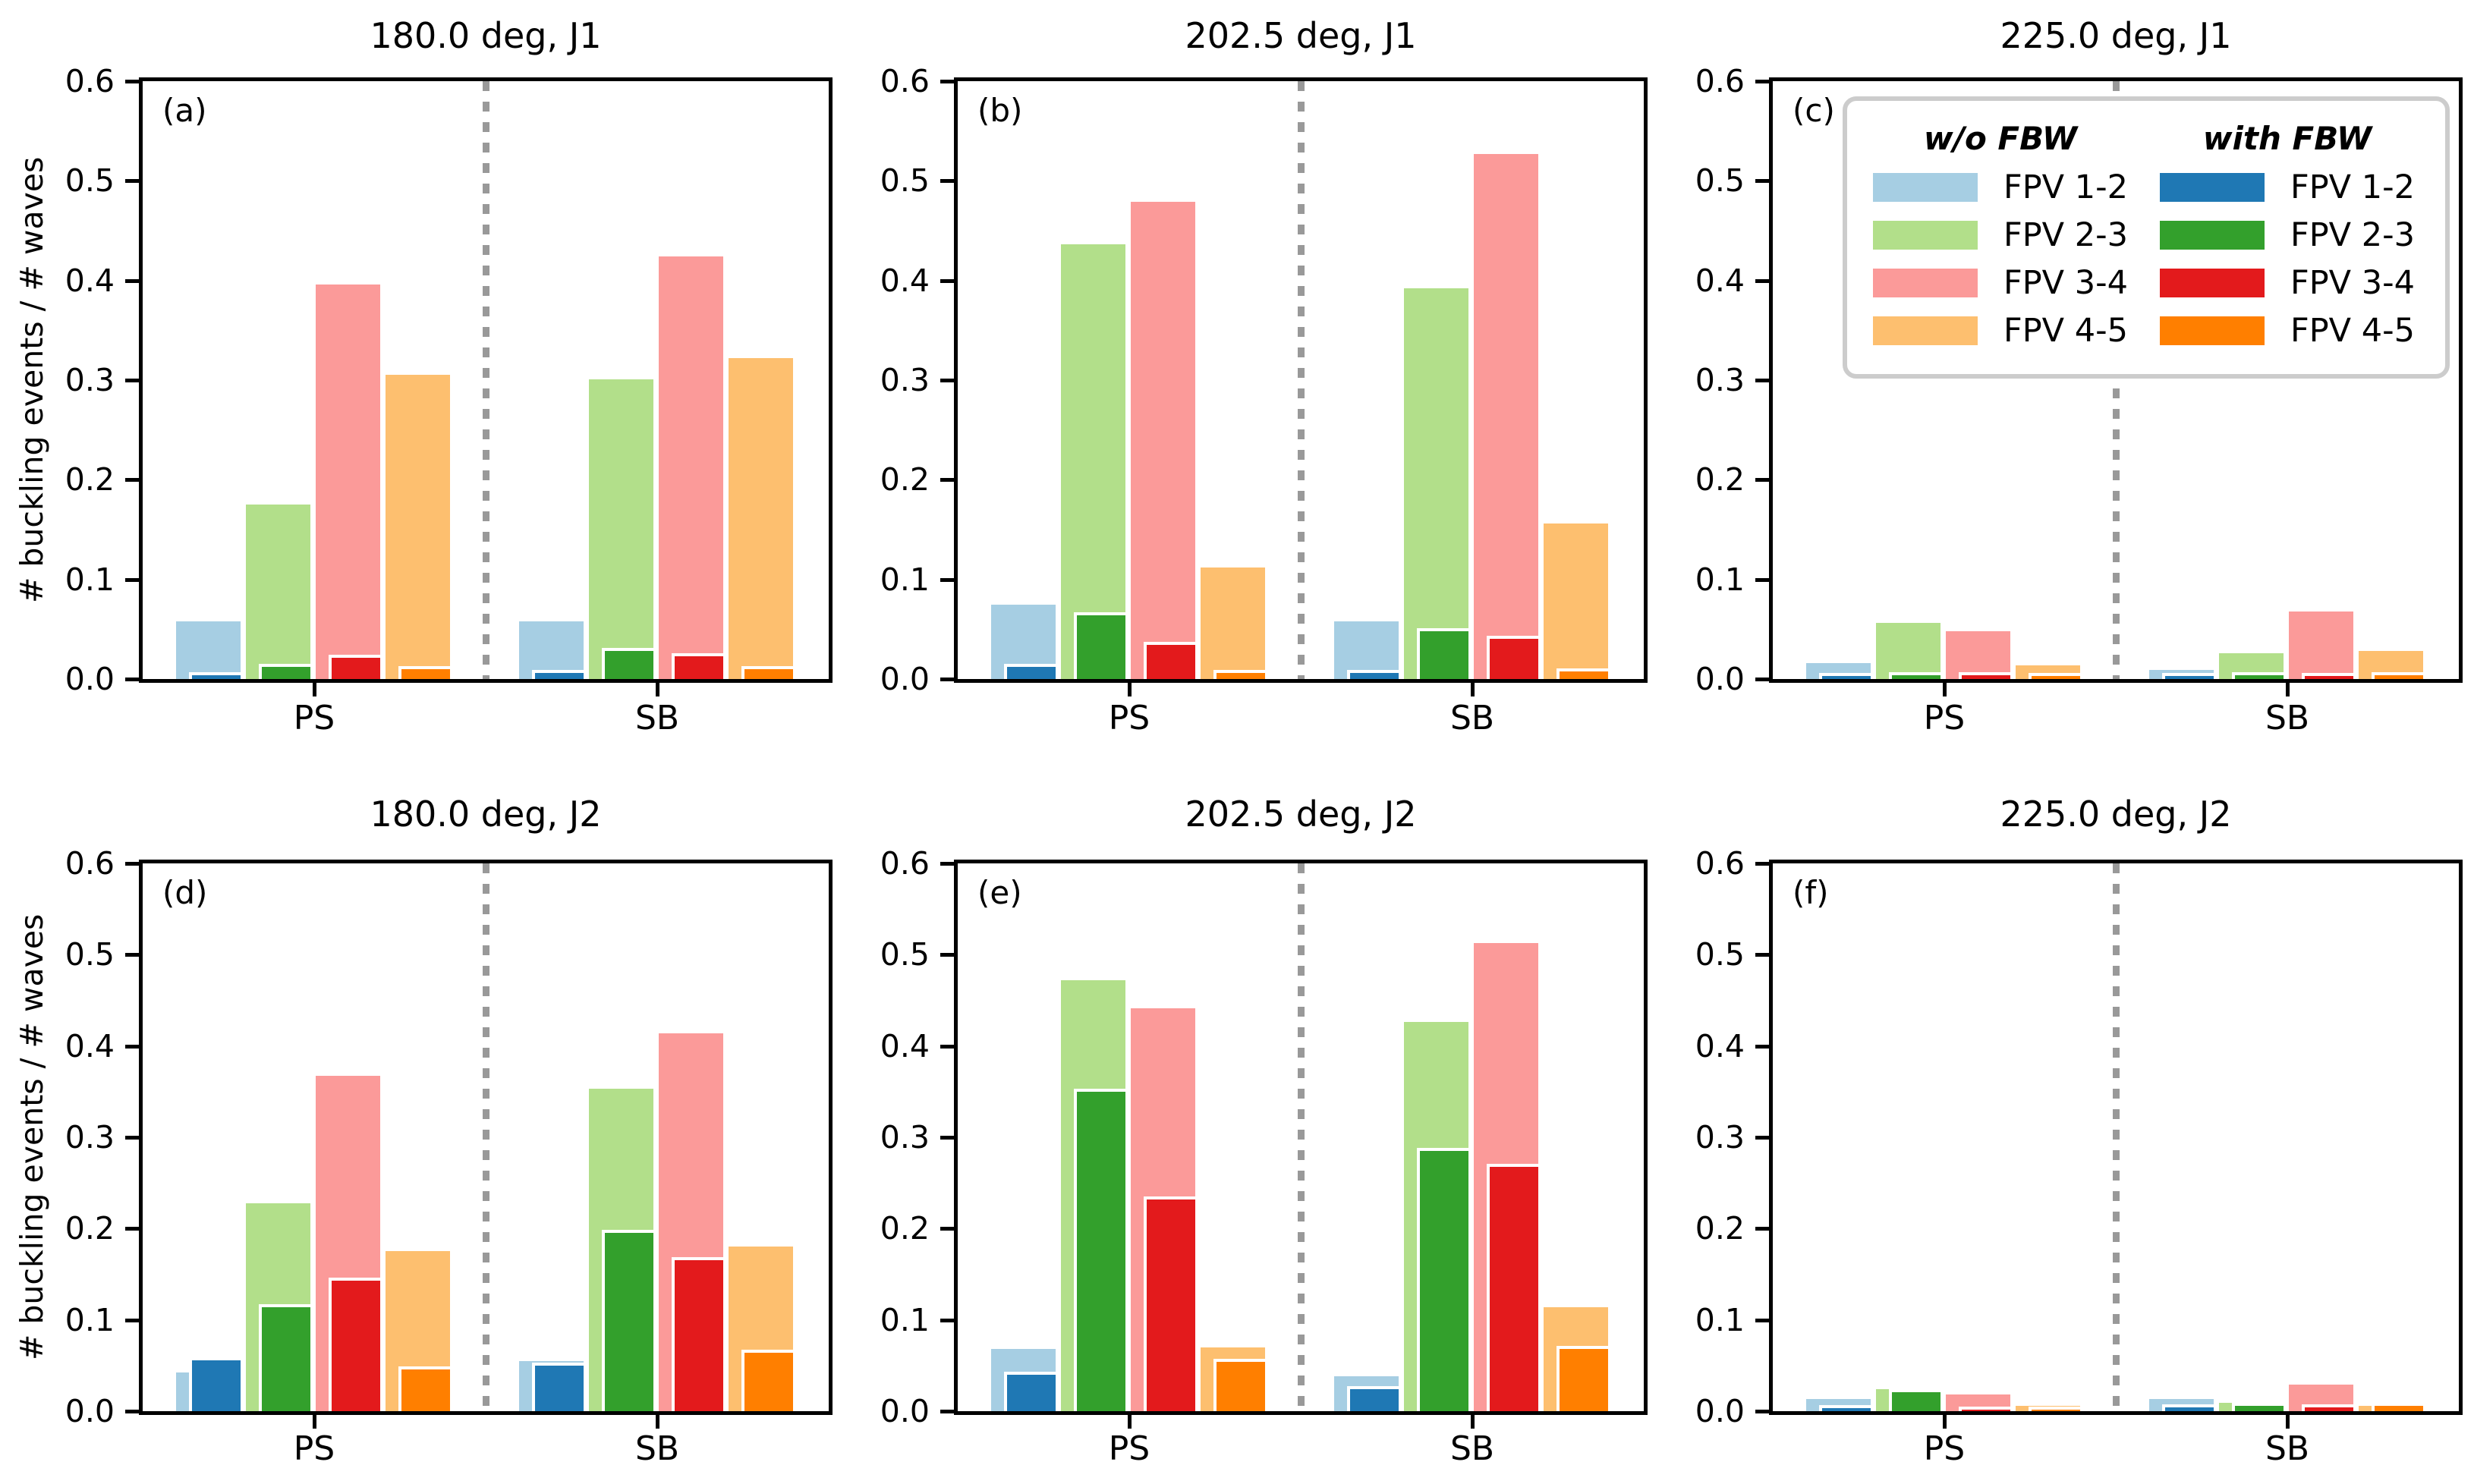 The height and width of the screenshot is (1484, 2474). I want to click on bar-wo-fbw-FPV2-3-PS, so click(1092, 461).